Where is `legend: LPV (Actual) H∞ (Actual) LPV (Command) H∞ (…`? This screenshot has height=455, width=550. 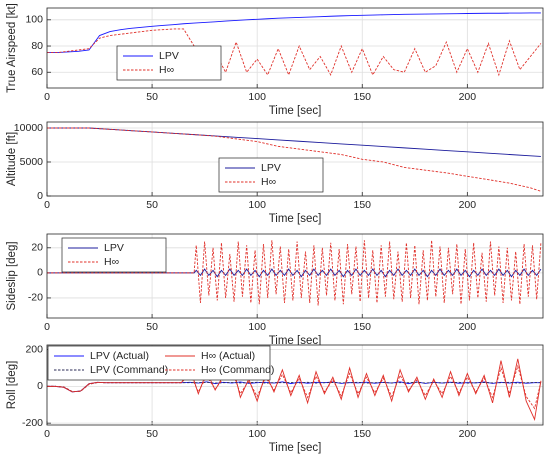 legend: LPV (Actual) H∞ (Actual) LPV (Command) H∞ (… is located at coordinates (160, 363).